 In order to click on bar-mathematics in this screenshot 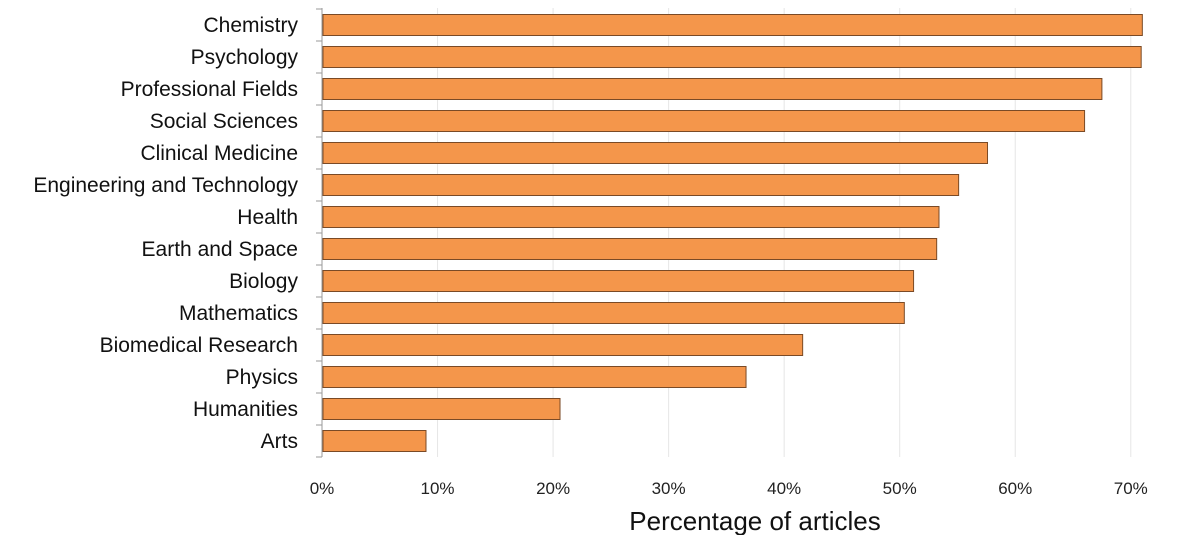, I will do `click(613, 313)`.